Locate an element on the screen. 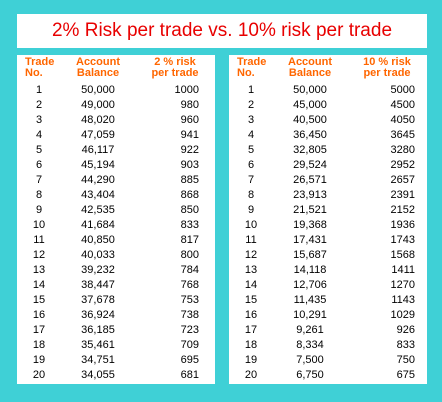  account-balance-cell: 23,913 is located at coordinates (310, 195).